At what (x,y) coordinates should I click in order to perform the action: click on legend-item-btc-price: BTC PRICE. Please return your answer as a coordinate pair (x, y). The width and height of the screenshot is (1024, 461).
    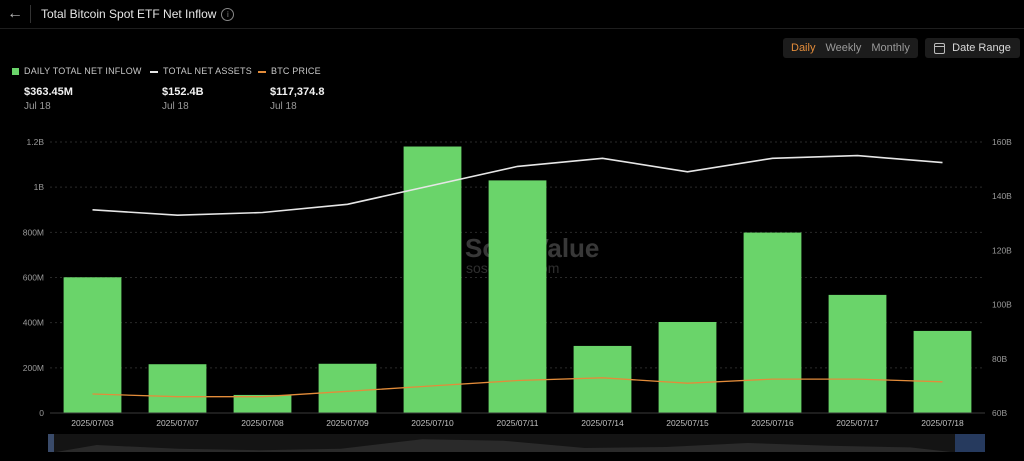
    Looking at the image, I should click on (289, 71).